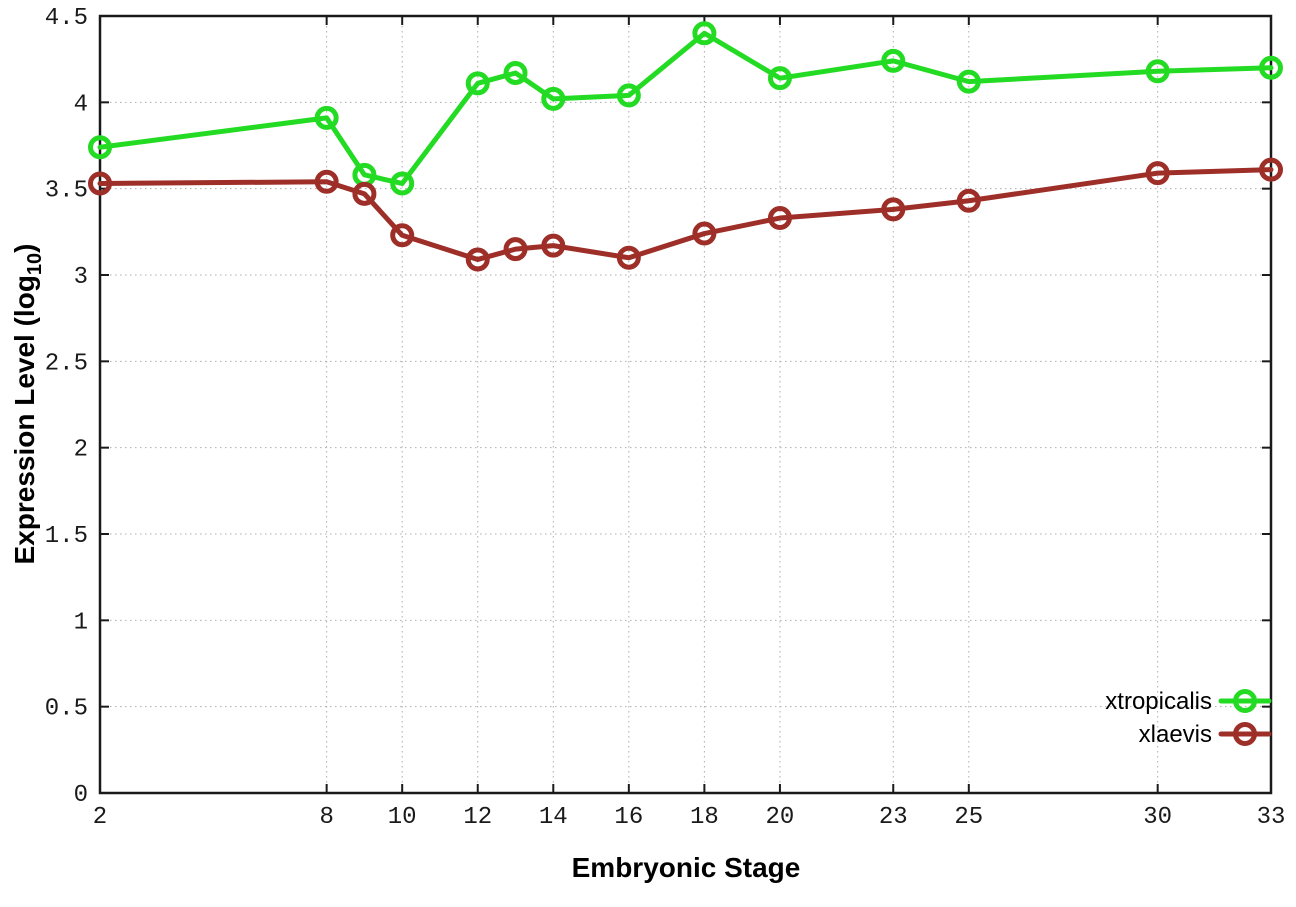 Image resolution: width=1296 pixels, height=907 pixels. I want to click on x-tick-label: 25, so click(968, 817).